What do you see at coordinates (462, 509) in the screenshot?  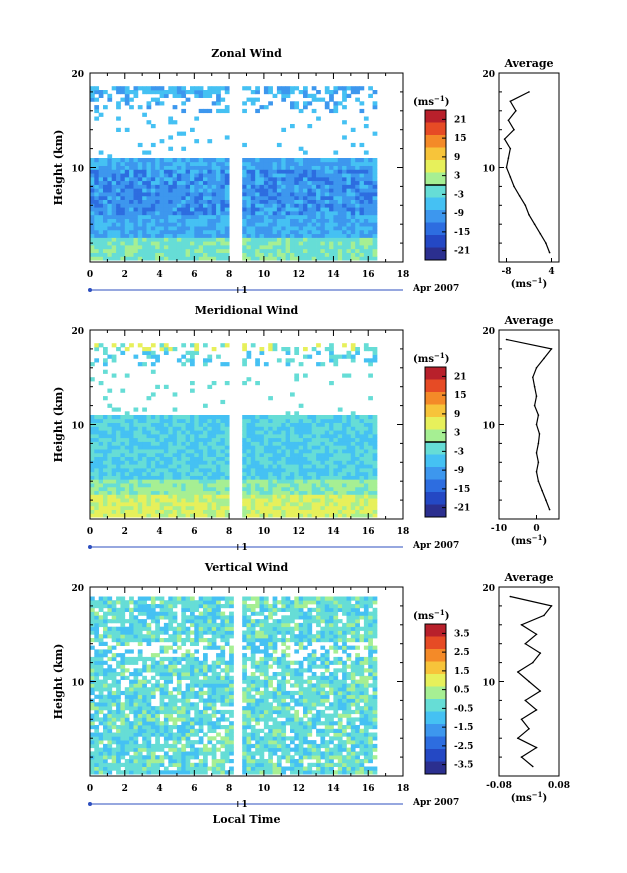 I see `colorbar-tick-label: -21` at bounding box center [462, 509].